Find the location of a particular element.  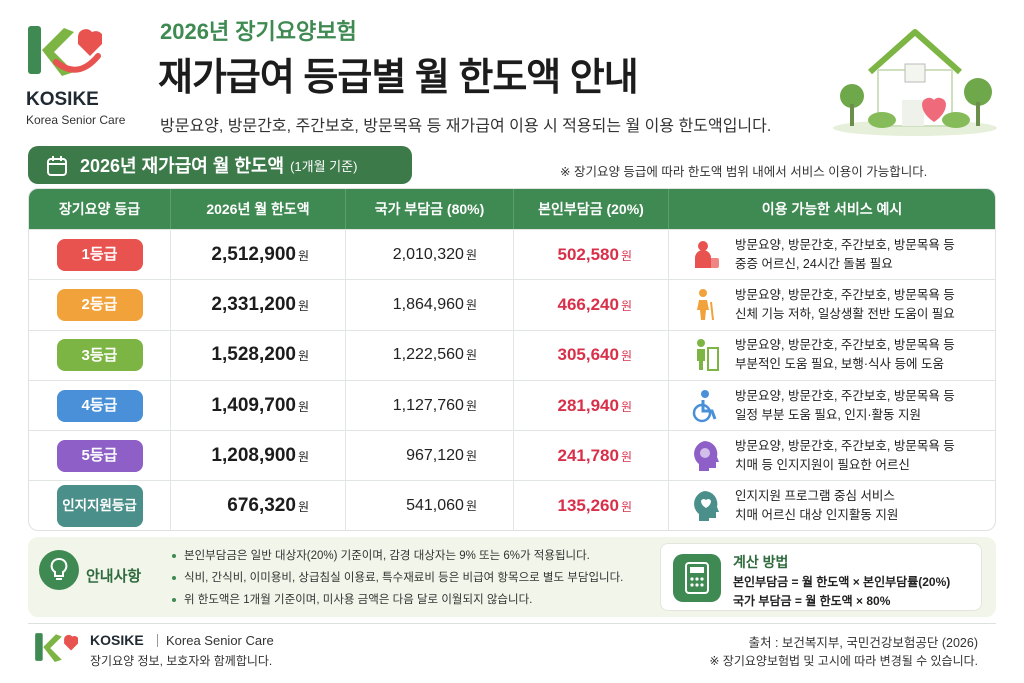

state-amount: 541,060 원 is located at coordinates (441, 506).